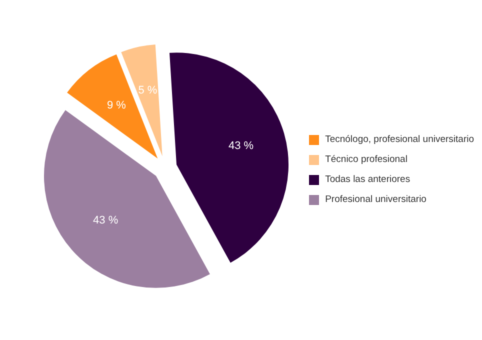  I want to click on legend-label: Profesional universitario, so click(375, 200).